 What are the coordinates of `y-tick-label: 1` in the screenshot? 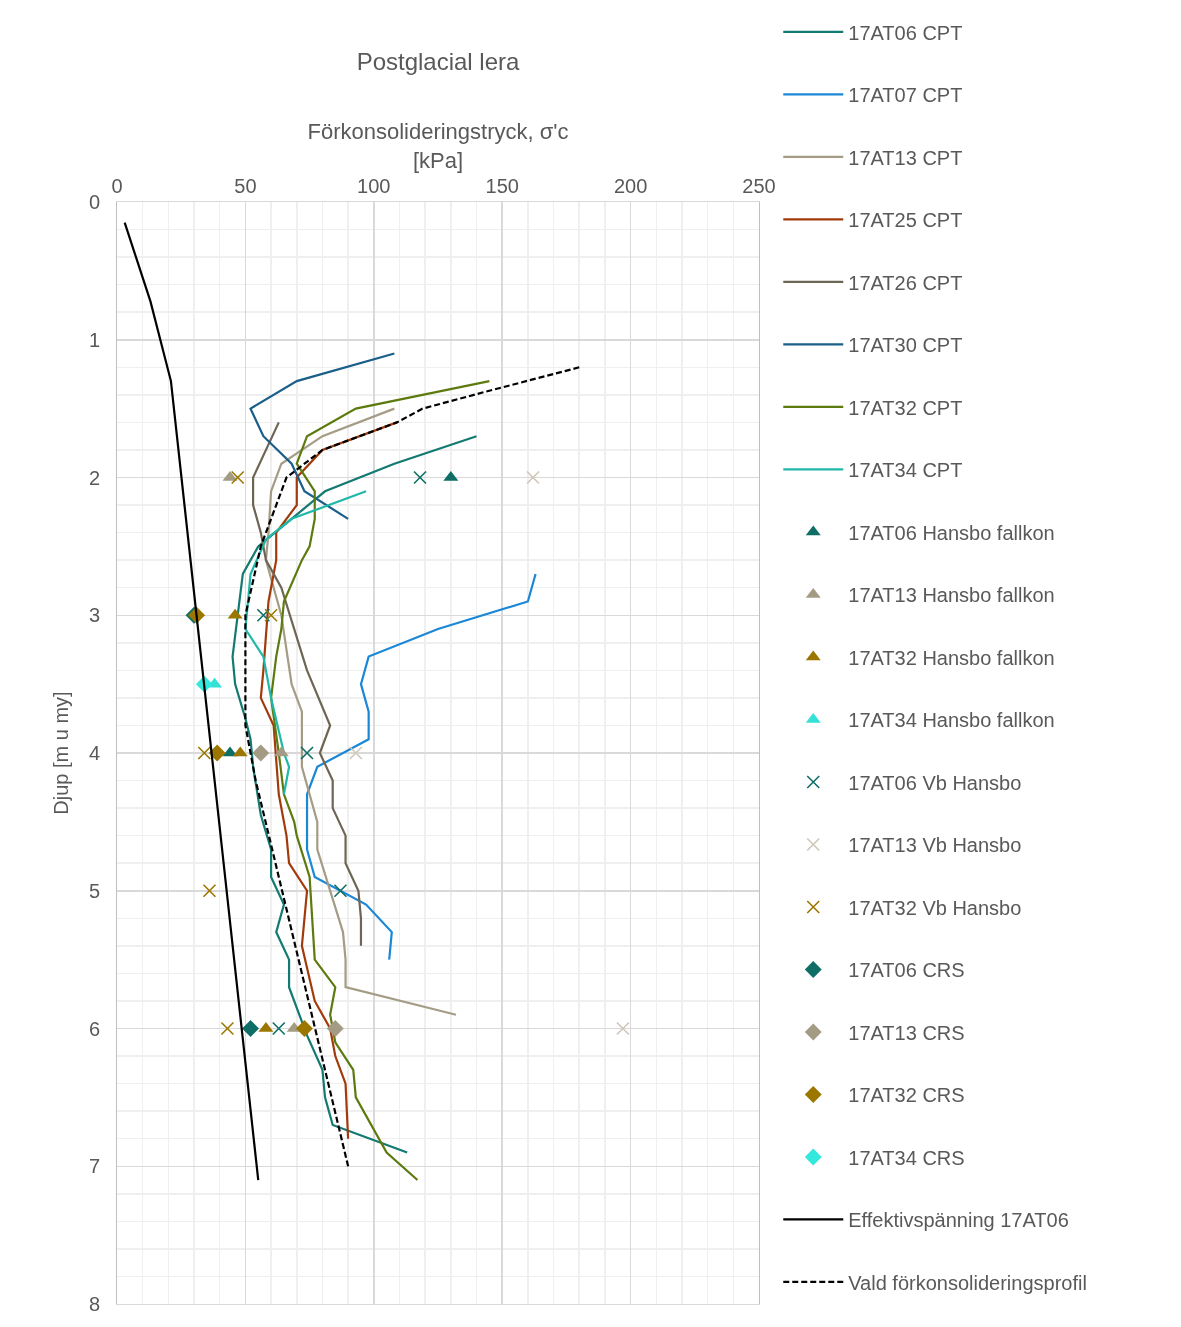 It's located at (94, 339).